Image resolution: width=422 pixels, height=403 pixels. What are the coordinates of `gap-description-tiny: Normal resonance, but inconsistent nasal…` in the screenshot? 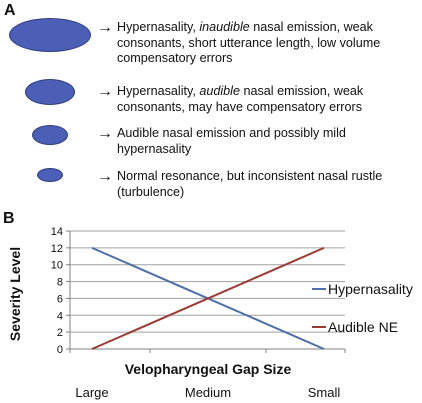 It's located at (250, 184).